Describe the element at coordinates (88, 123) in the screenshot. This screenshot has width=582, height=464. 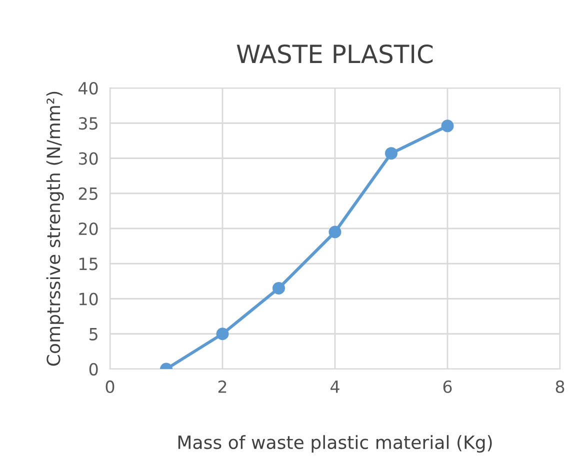
I see `y-tick-label: 35` at that location.